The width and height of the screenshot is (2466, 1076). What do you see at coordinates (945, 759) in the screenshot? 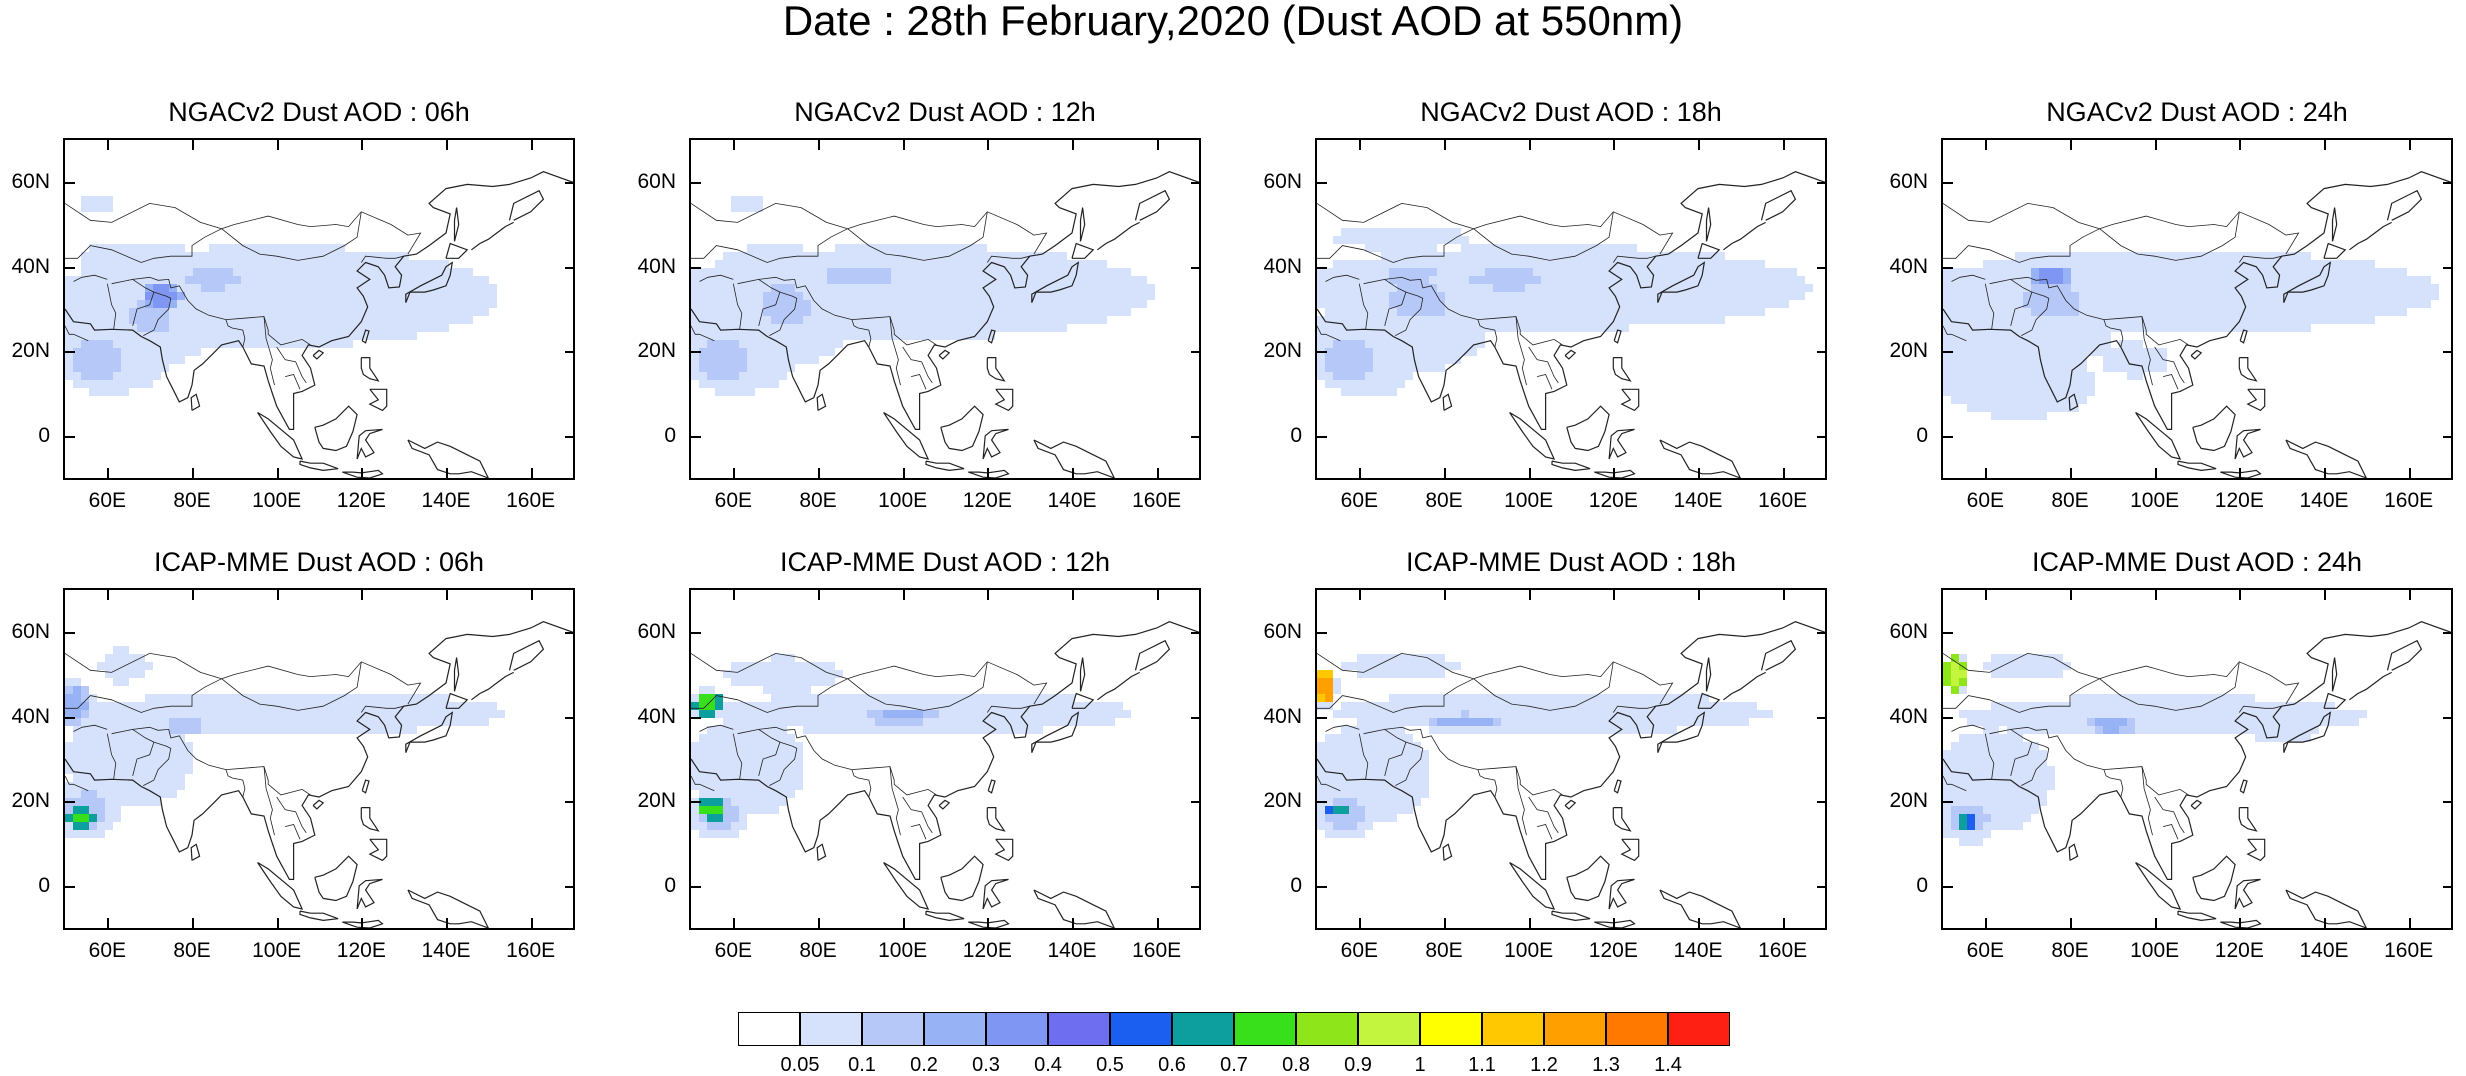
I see `map-frame` at bounding box center [945, 759].